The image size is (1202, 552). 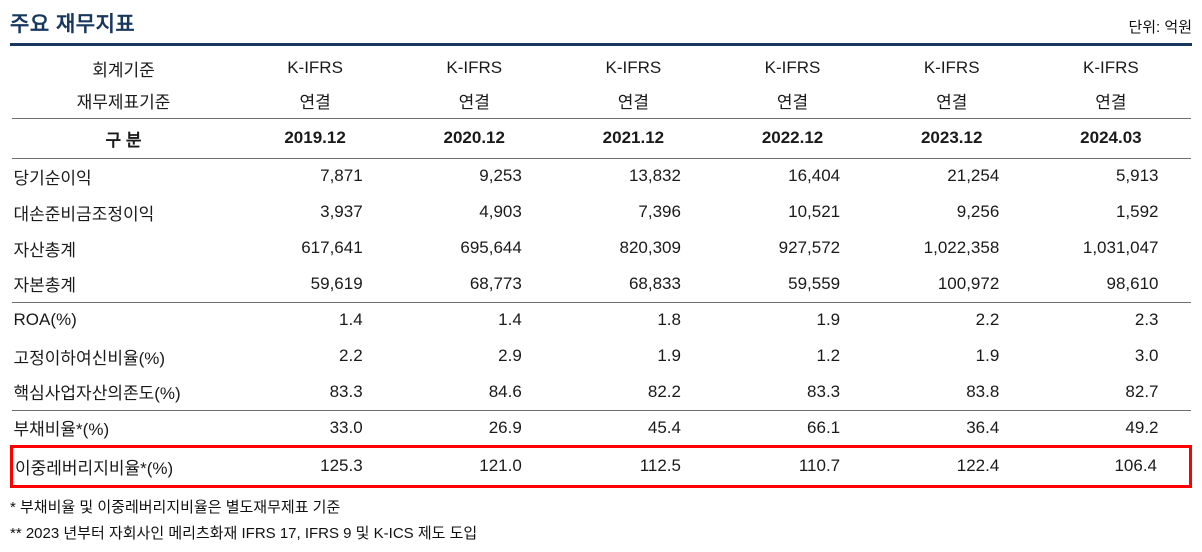 What do you see at coordinates (601, 320) in the screenshot?
I see `table-row-roa: ROA(%) 1.4 1.4 1.8 1.9 2.2 2.3` at bounding box center [601, 320].